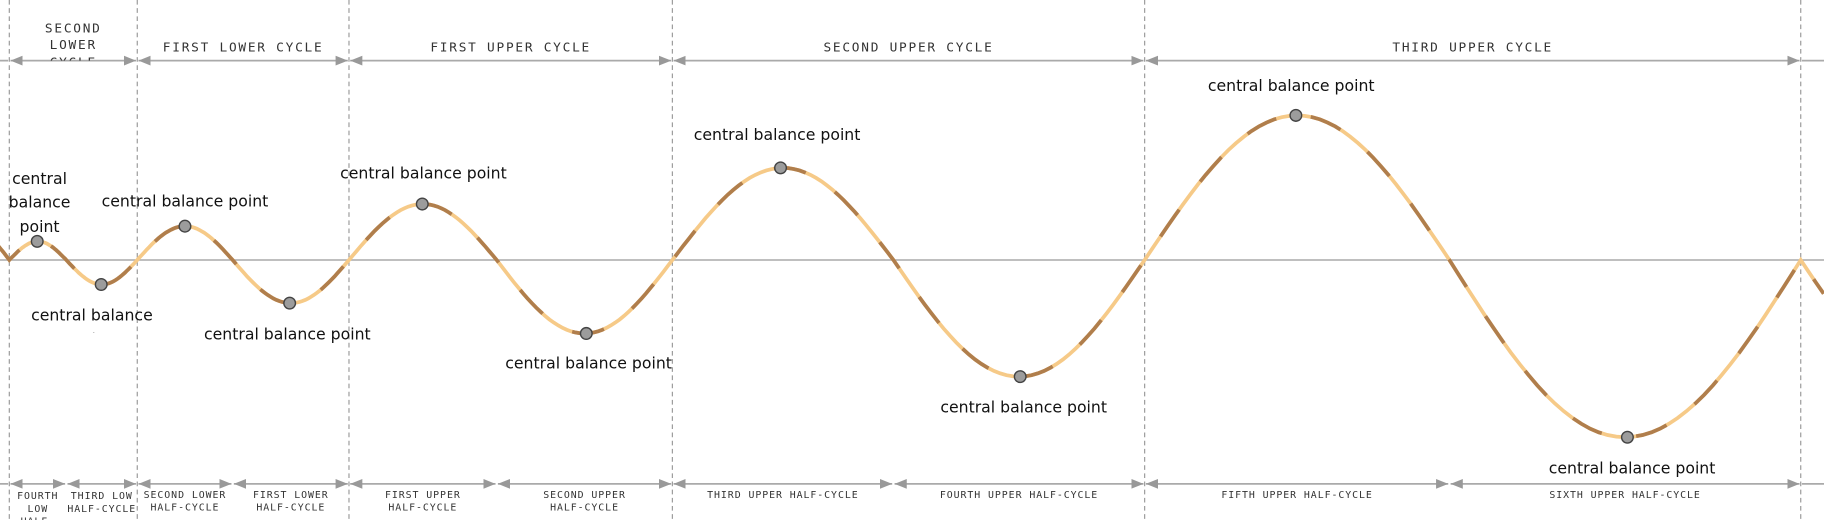 The height and width of the screenshot is (520, 1824). I want to click on half-cycle-label: SIXTH UPPER HALF-CYCLE, so click(1625, 495).